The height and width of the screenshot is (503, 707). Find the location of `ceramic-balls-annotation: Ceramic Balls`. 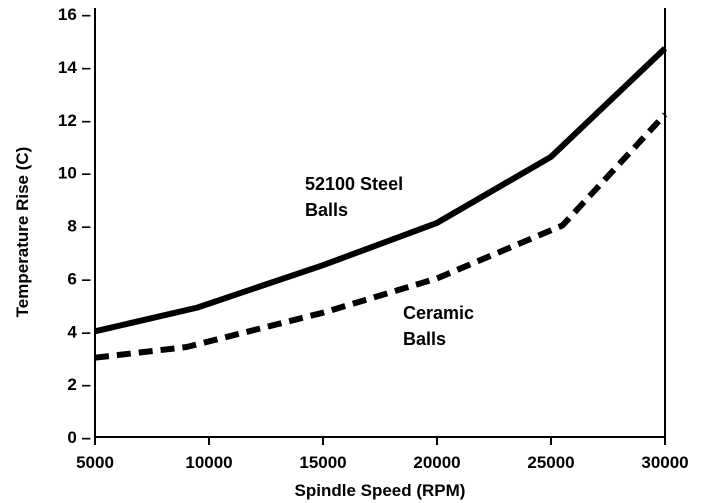

ceramic-balls-annotation: Ceramic Balls is located at coordinates (438, 326).